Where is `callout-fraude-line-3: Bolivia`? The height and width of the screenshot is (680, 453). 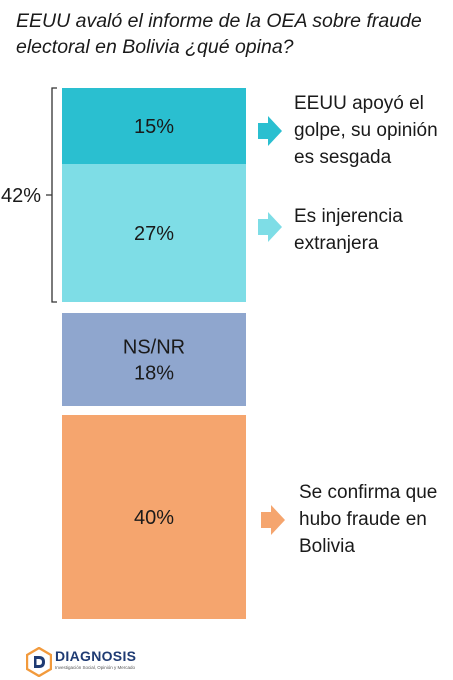 callout-fraude-line-3: Bolivia is located at coordinates (327, 546).